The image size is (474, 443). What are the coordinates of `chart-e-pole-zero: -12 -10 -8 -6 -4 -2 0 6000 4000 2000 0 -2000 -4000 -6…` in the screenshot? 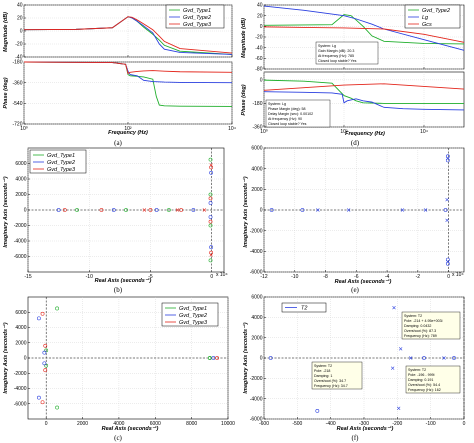 It's located at (353, 215).